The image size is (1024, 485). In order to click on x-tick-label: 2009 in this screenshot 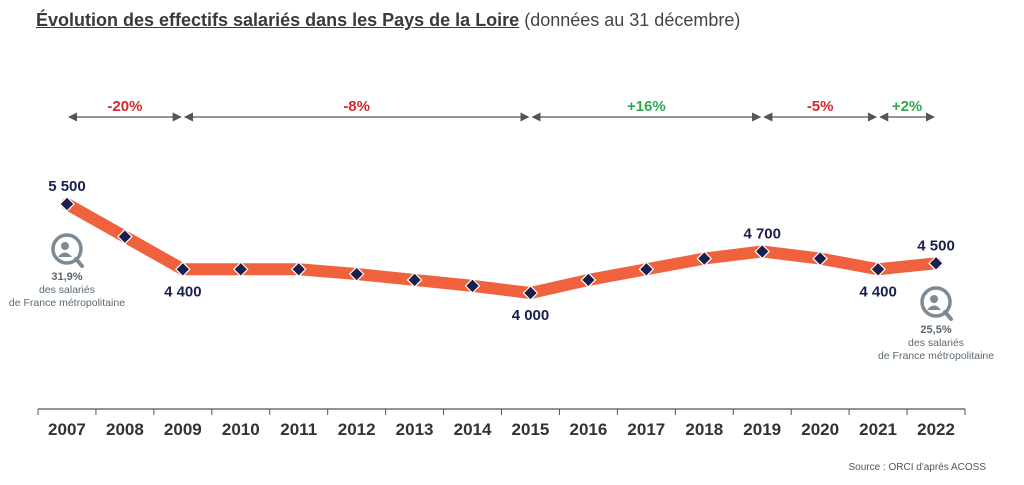, I will do `click(183, 429)`.